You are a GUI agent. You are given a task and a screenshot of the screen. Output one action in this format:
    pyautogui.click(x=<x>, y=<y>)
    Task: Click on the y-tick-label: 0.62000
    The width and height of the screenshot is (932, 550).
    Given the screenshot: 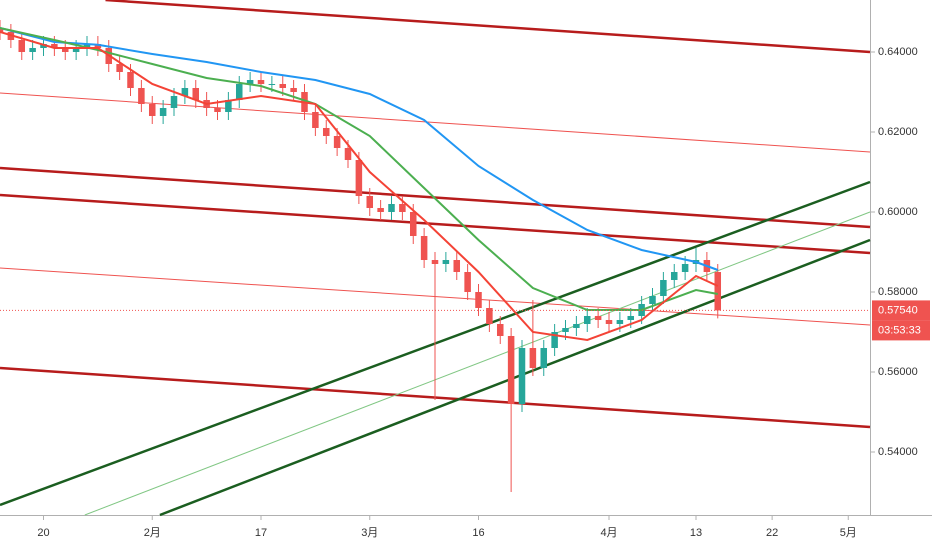 What is the action you would take?
    pyautogui.click(x=898, y=132)
    